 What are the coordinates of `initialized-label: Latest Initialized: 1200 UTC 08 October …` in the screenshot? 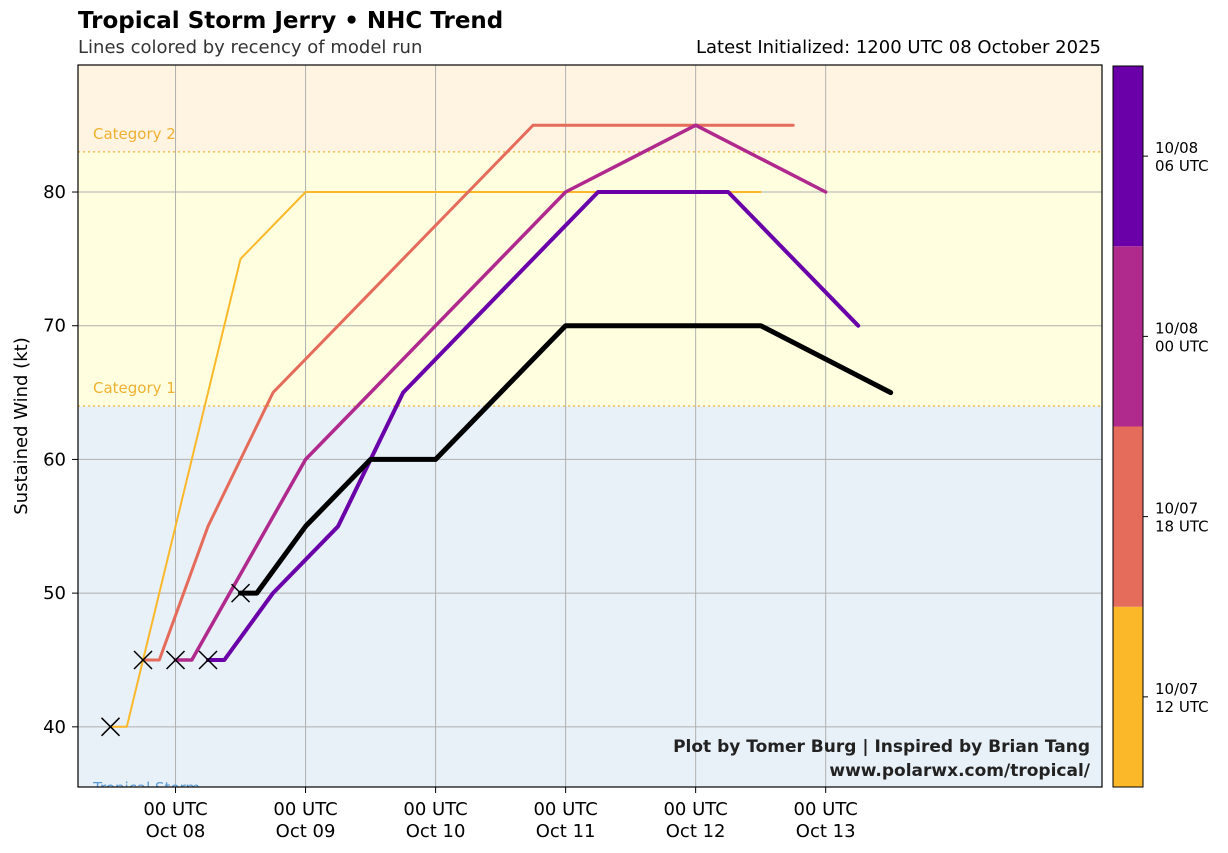 It's located at (898, 47).